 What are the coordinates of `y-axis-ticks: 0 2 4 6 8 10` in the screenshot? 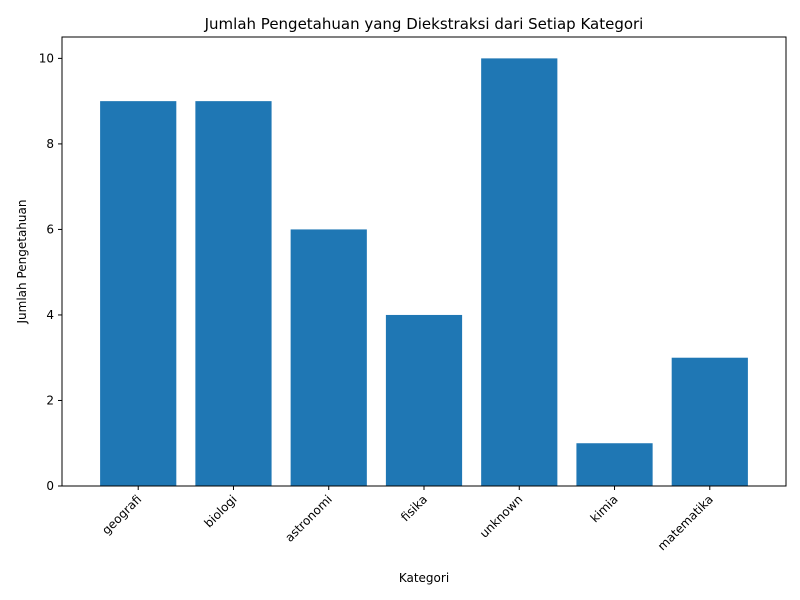 It's located at (50, 272).